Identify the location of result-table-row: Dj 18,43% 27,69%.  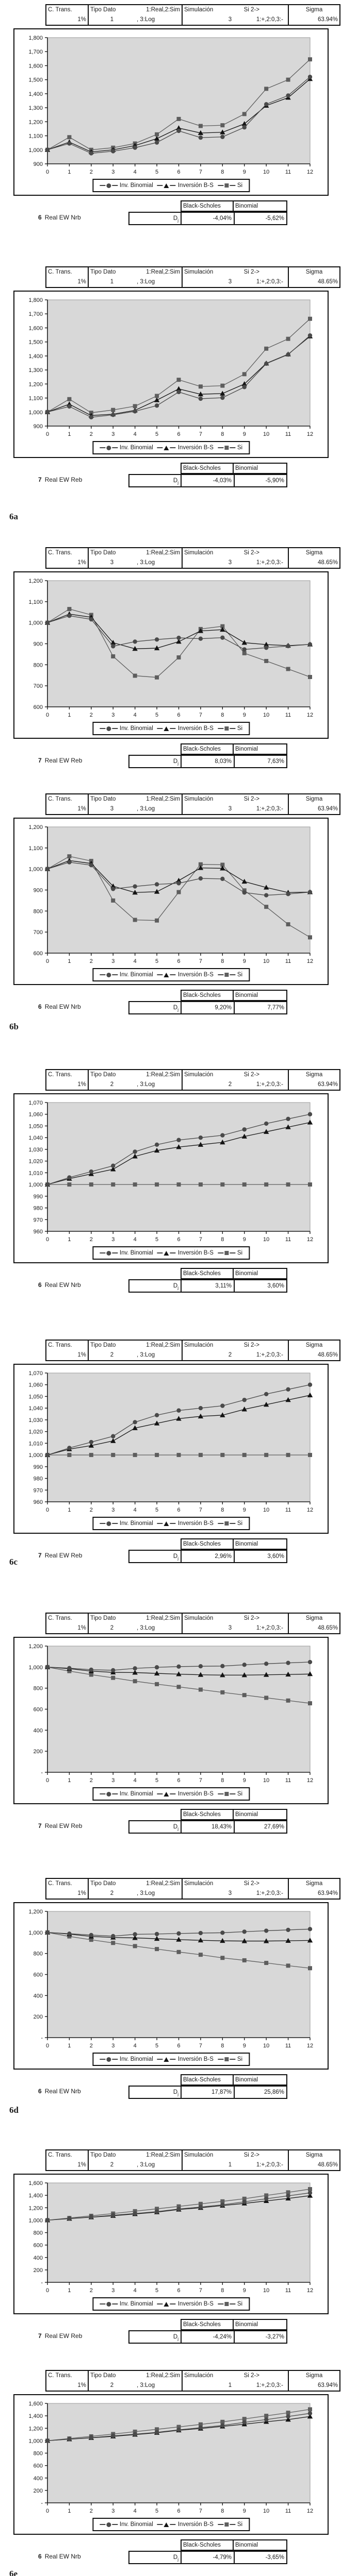
(207, 1827).